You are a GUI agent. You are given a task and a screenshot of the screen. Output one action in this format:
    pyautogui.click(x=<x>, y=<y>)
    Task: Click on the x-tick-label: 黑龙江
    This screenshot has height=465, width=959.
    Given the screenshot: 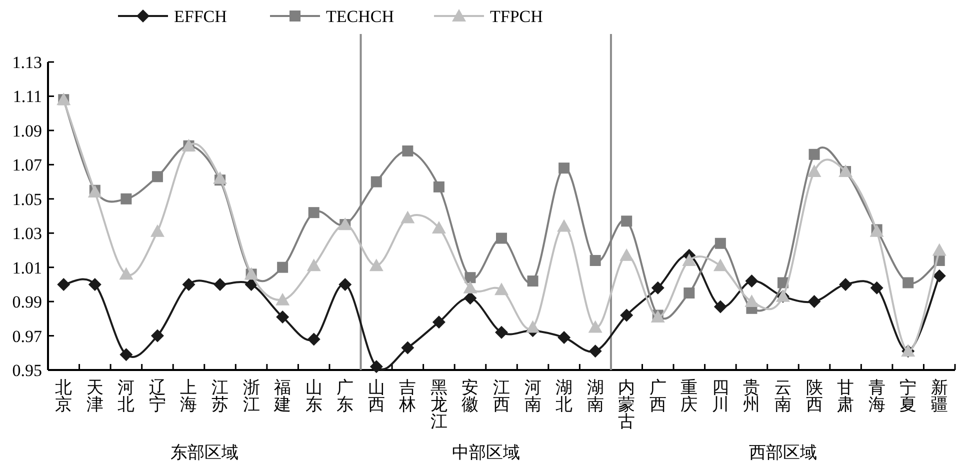 What is the action you would take?
    pyautogui.click(x=439, y=404)
    